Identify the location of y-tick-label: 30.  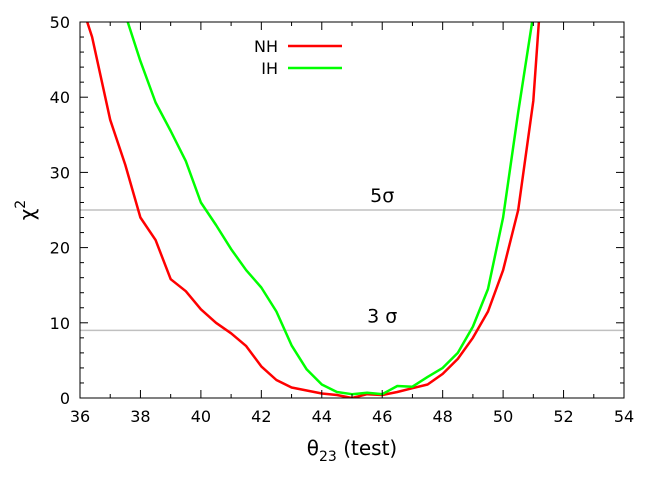
(60, 172).